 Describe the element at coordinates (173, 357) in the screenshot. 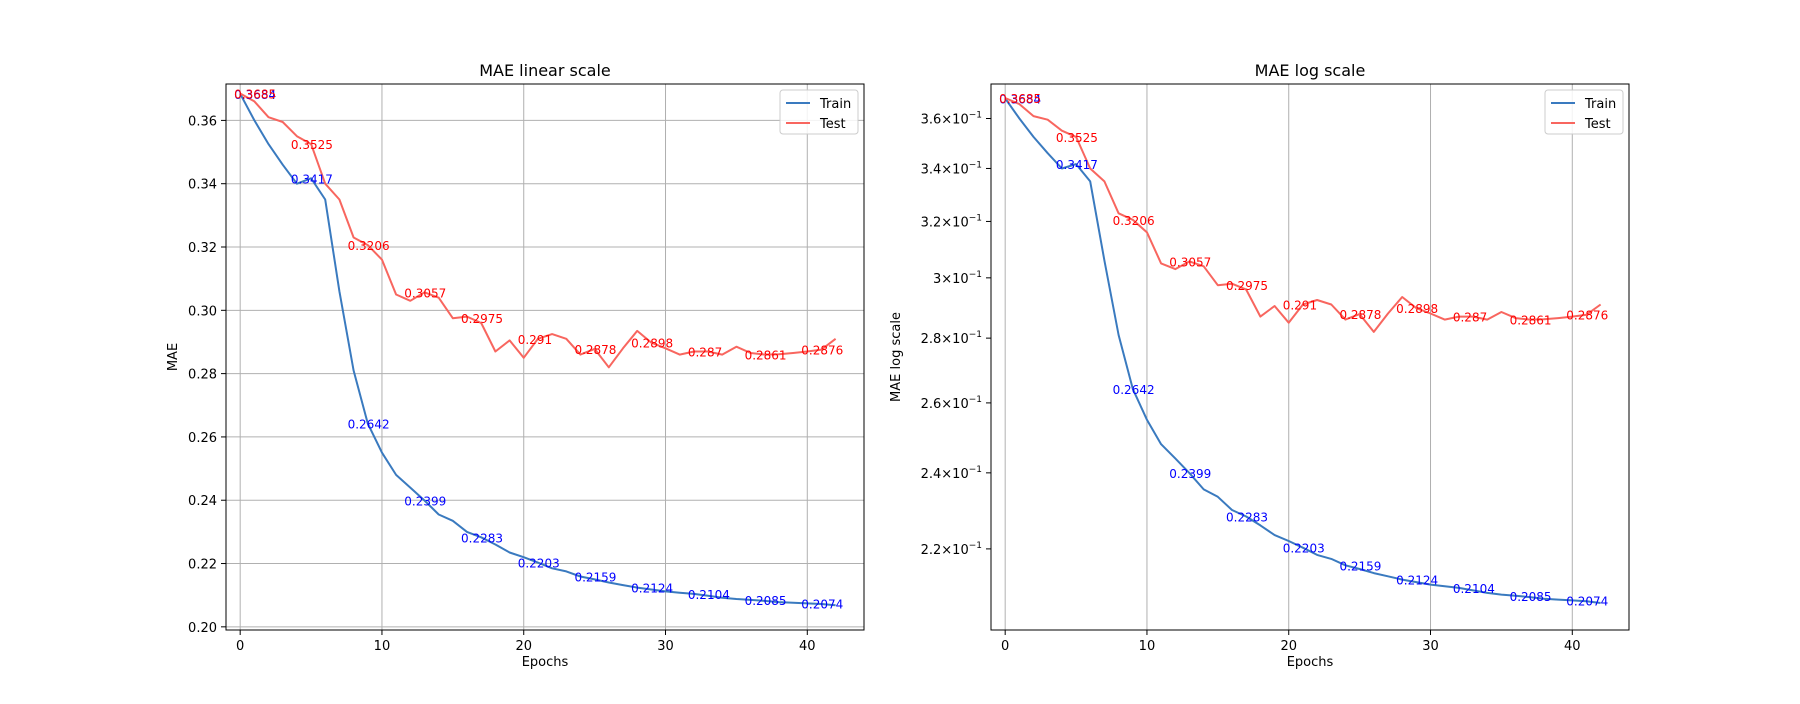

I see `y-axis-label: MAE` at that location.